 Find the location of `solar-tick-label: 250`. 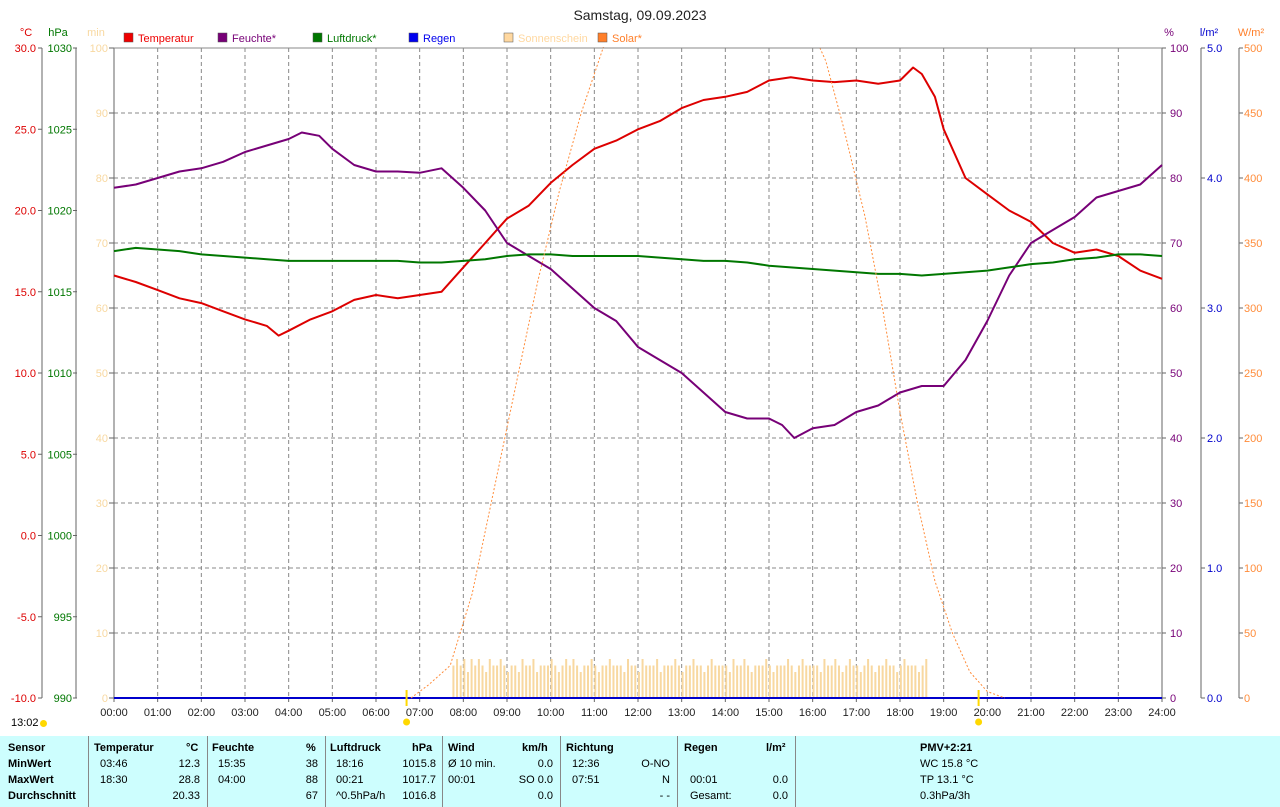

solar-tick-label: 250 is located at coordinates (1253, 374).